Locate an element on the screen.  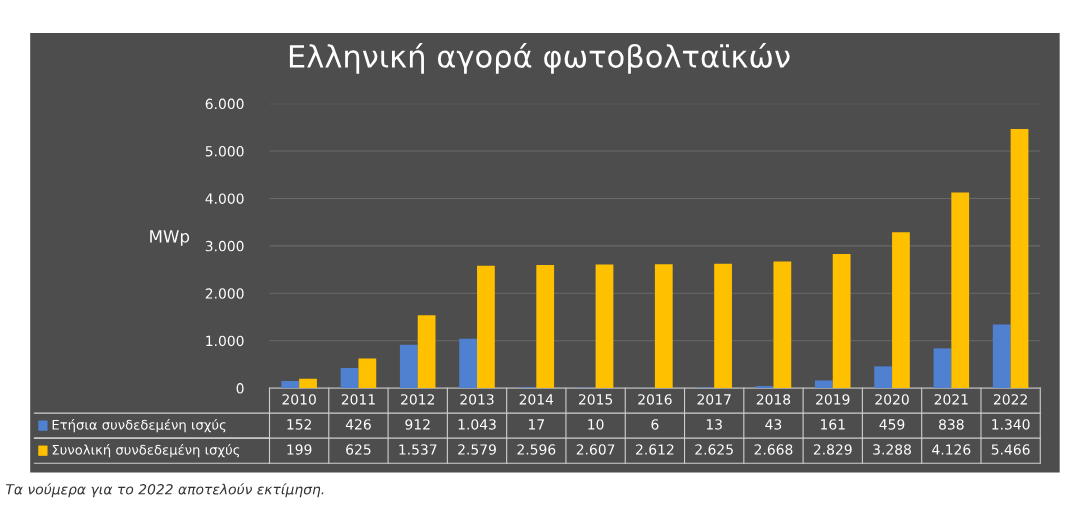
x-tick-label: 2010 is located at coordinates (299, 399).